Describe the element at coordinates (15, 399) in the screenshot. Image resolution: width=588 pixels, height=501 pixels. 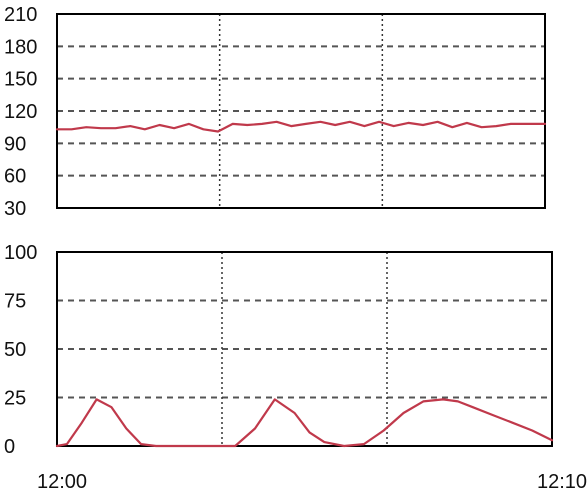
I see `bottom-y-tick-label: 25` at that location.